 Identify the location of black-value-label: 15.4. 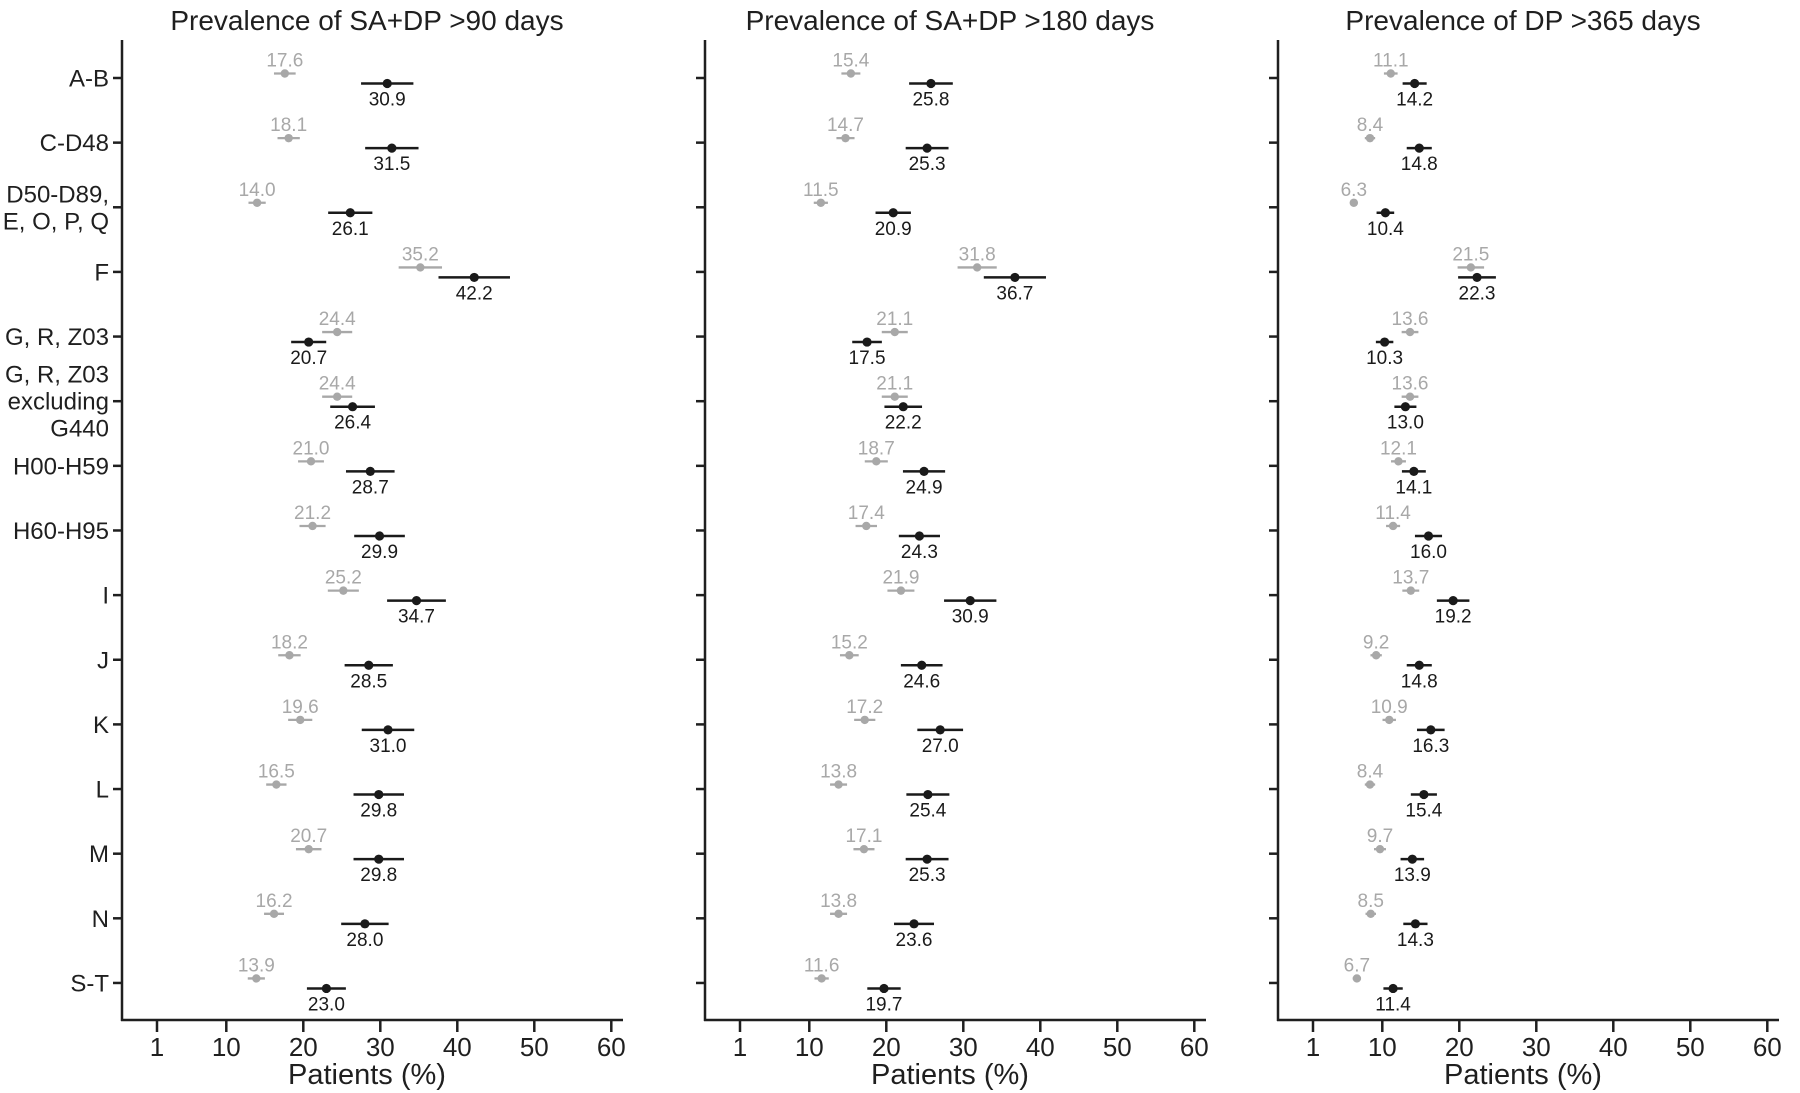
(1423, 811).